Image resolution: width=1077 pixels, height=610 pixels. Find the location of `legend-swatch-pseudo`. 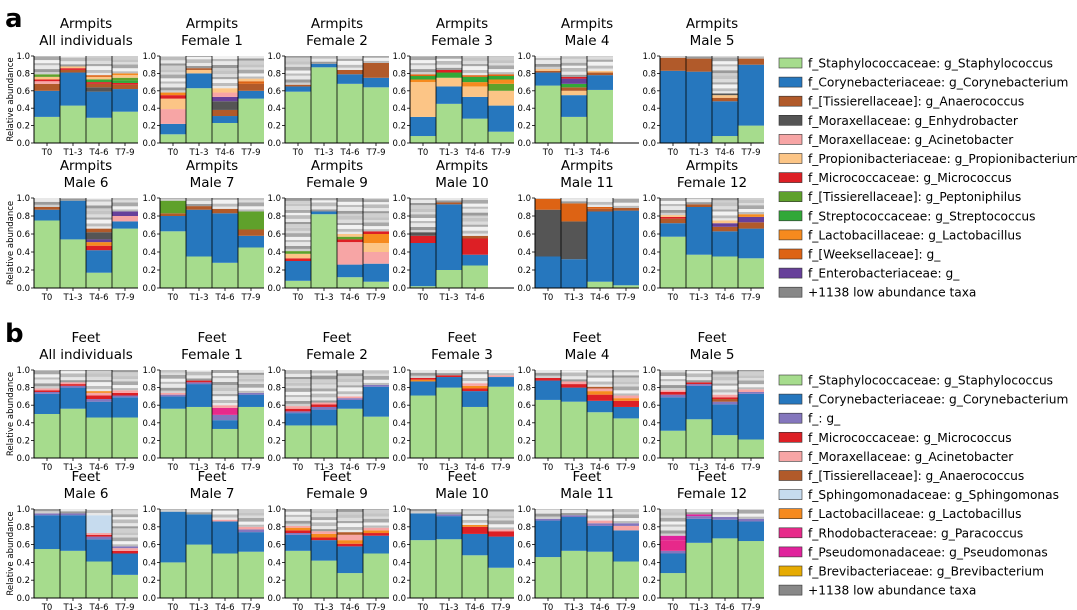

legend-swatch-pseudo is located at coordinates (790, 552).